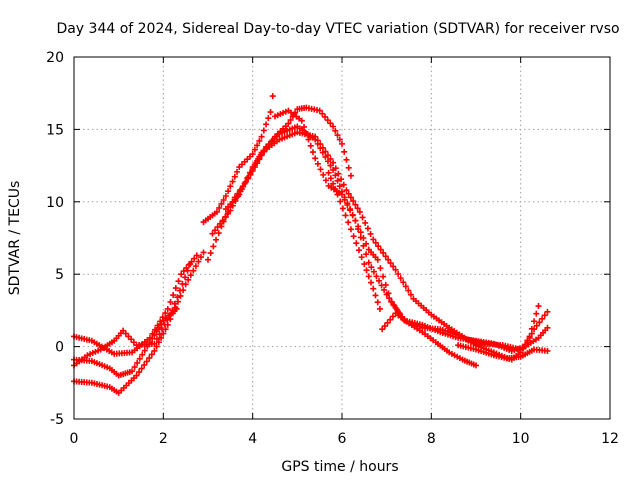  I want to click on x-tick-label: 4, so click(252, 439).